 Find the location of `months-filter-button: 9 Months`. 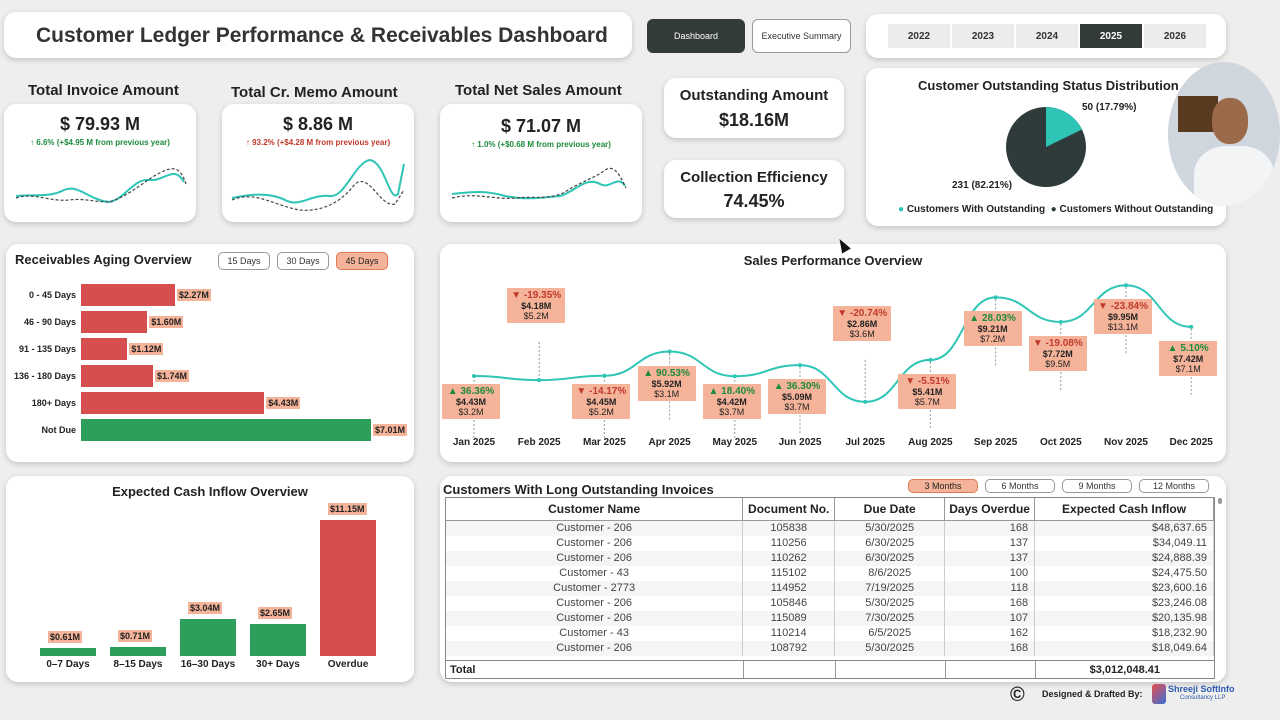

months-filter-button: 9 Months is located at coordinates (1097, 486).